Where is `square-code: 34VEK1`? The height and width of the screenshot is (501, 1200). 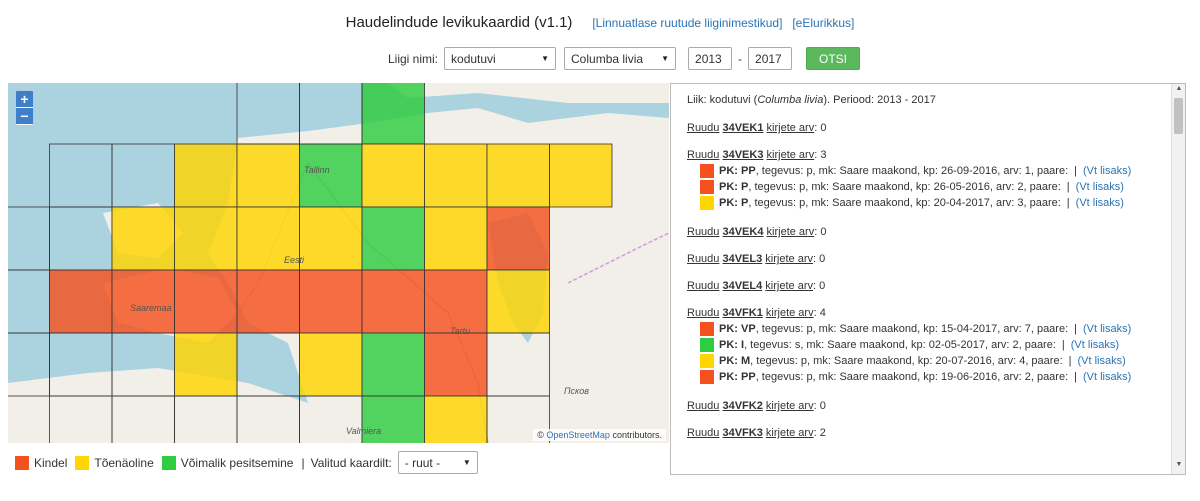 square-code: 34VEK1 is located at coordinates (743, 128).